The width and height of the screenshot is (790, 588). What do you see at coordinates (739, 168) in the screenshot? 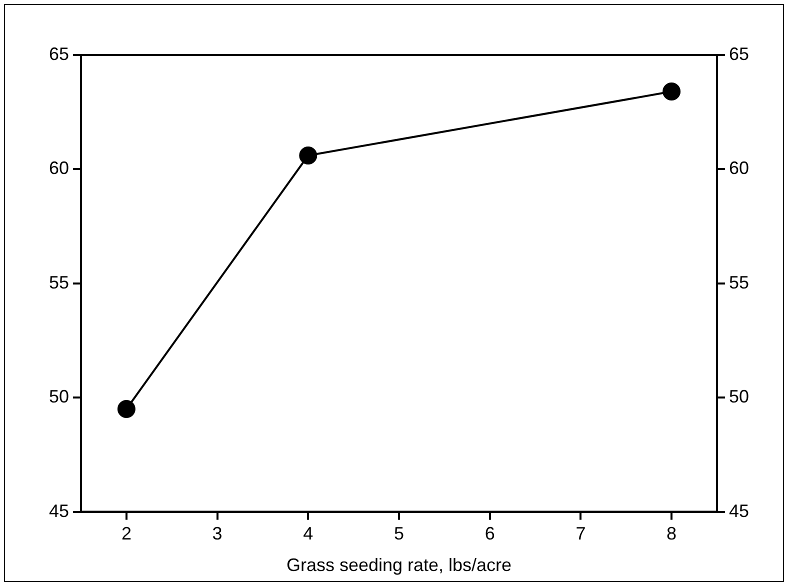
I see `y2-tick-label: 60` at bounding box center [739, 168].